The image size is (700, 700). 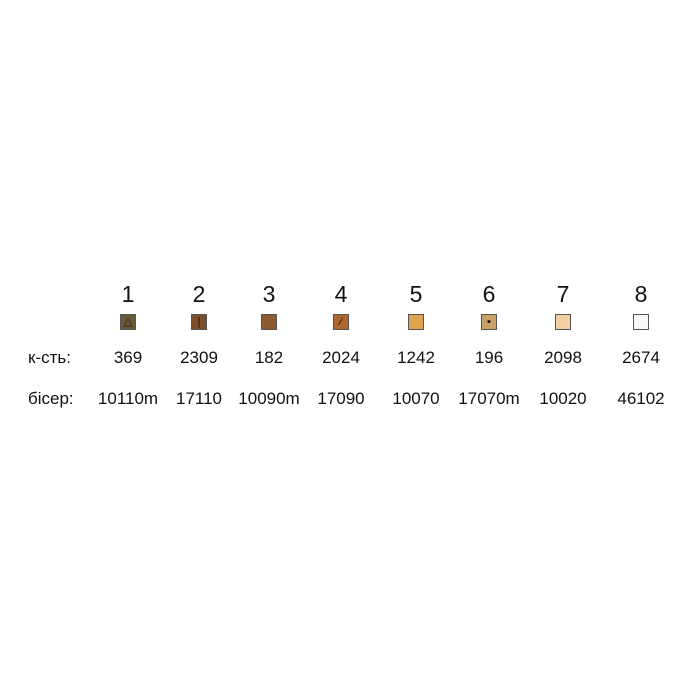 I want to click on bead-code: 10020, so click(x=563, y=398).